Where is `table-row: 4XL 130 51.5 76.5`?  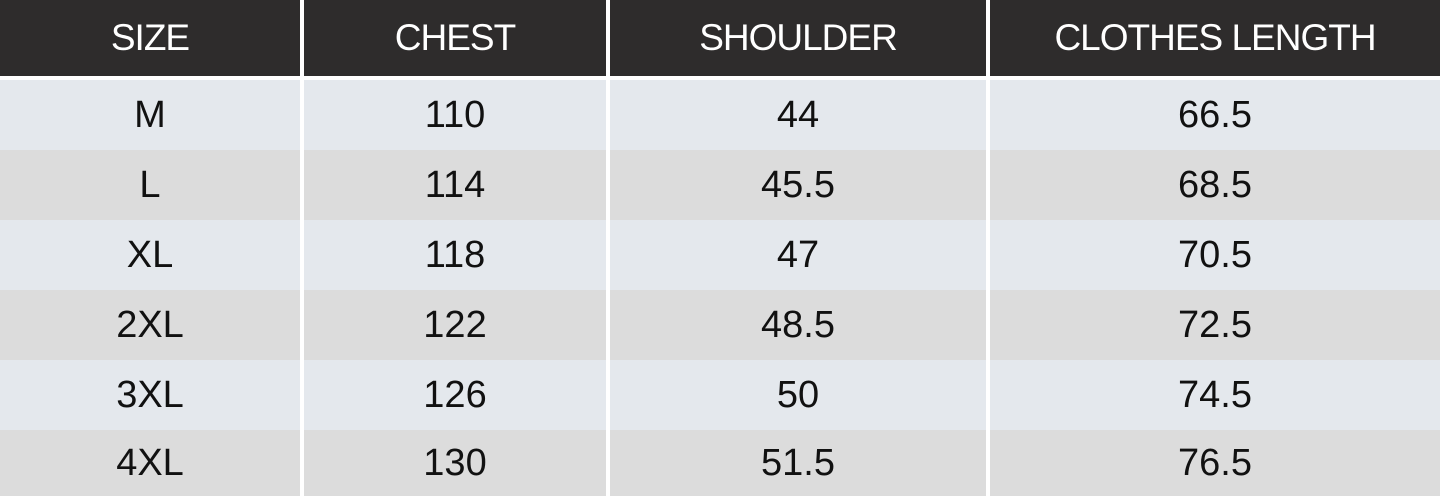
table-row: 4XL 130 51.5 76.5 is located at coordinates (720, 463).